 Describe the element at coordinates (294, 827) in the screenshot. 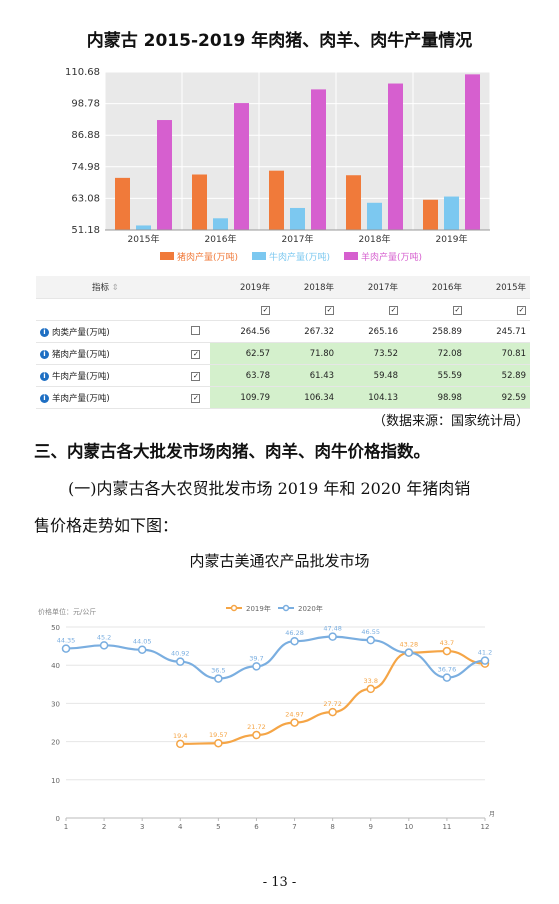

I see `x-tick-label: 7` at that location.